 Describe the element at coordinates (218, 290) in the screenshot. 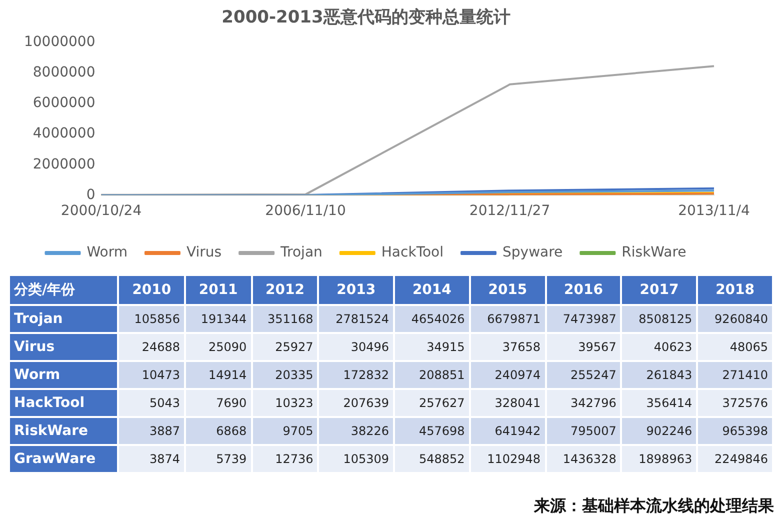

I see `header-cell: 2011` at that location.